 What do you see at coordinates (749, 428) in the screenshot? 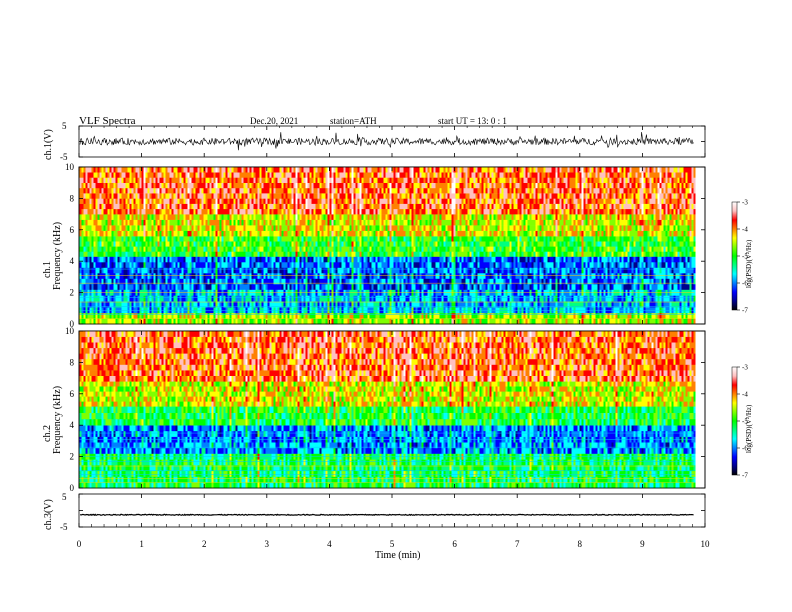
I see `ch2-colorbar-label: log(PSD)(V²/Hz)` at bounding box center [749, 428].